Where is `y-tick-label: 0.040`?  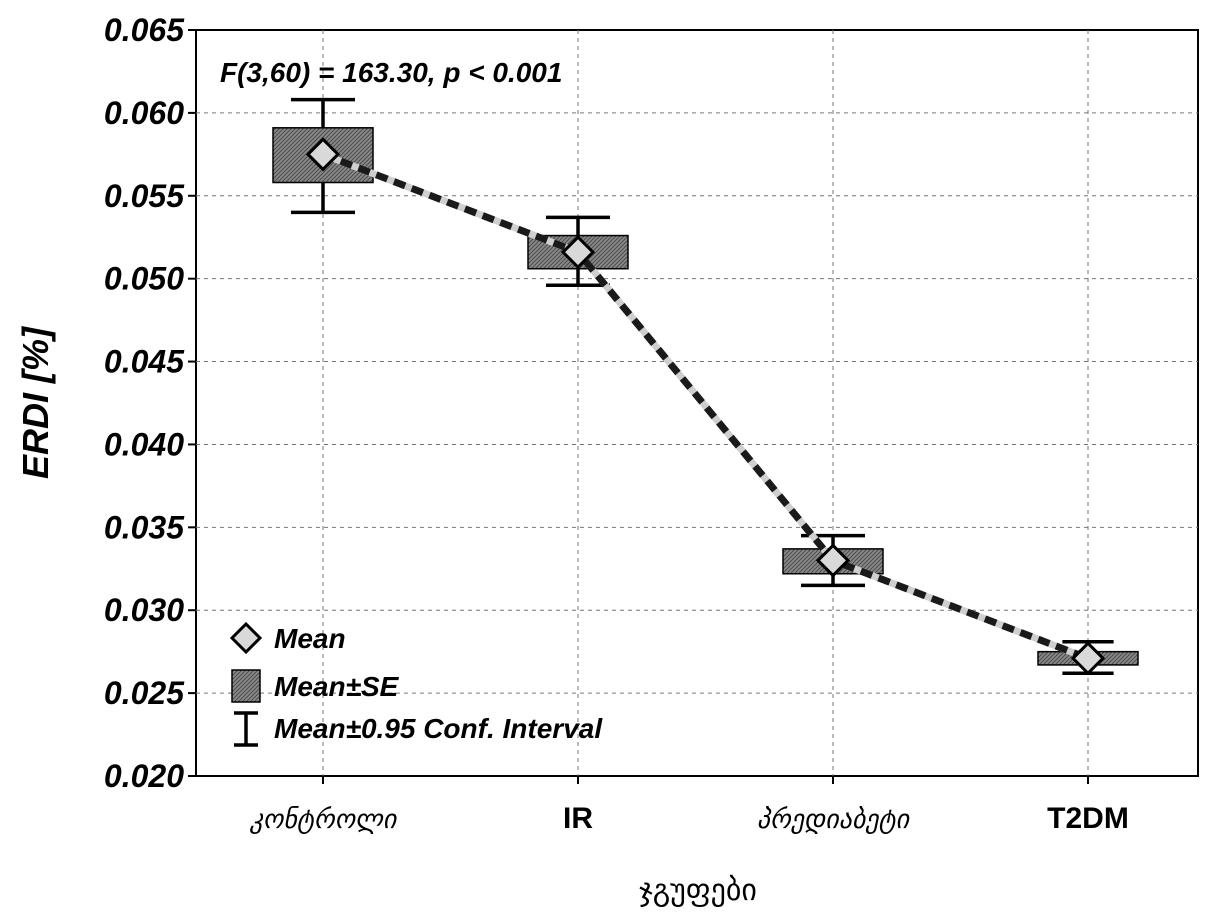
y-tick-label: 0.040 is located at coordinates (144, 444).